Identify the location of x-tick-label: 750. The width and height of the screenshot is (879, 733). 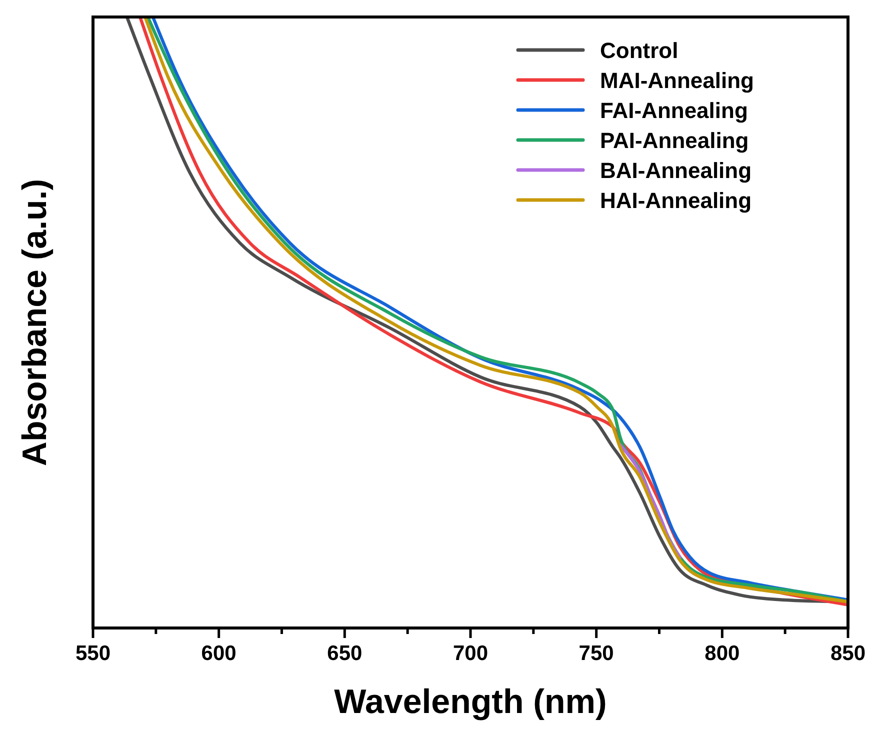
(596, 653).